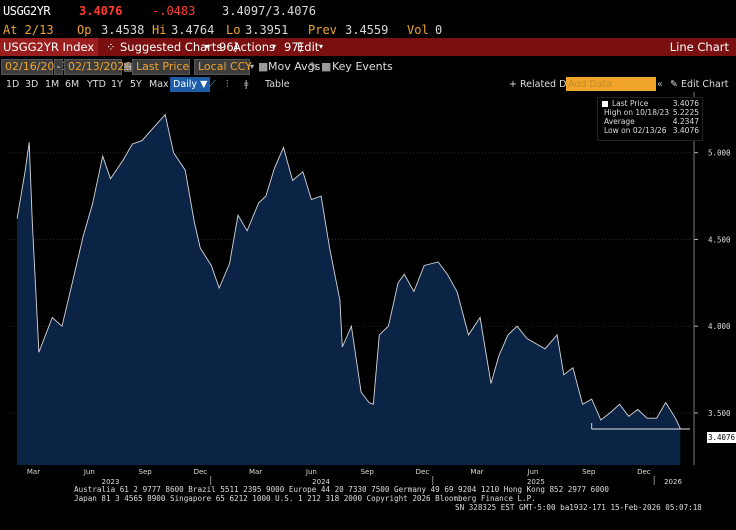 Image resolution: width=736 pixels, height=530 pixels. Describe the element at coordinates (685, 103) in the screenshot. I see `legend-value: 3.4076` at that location.